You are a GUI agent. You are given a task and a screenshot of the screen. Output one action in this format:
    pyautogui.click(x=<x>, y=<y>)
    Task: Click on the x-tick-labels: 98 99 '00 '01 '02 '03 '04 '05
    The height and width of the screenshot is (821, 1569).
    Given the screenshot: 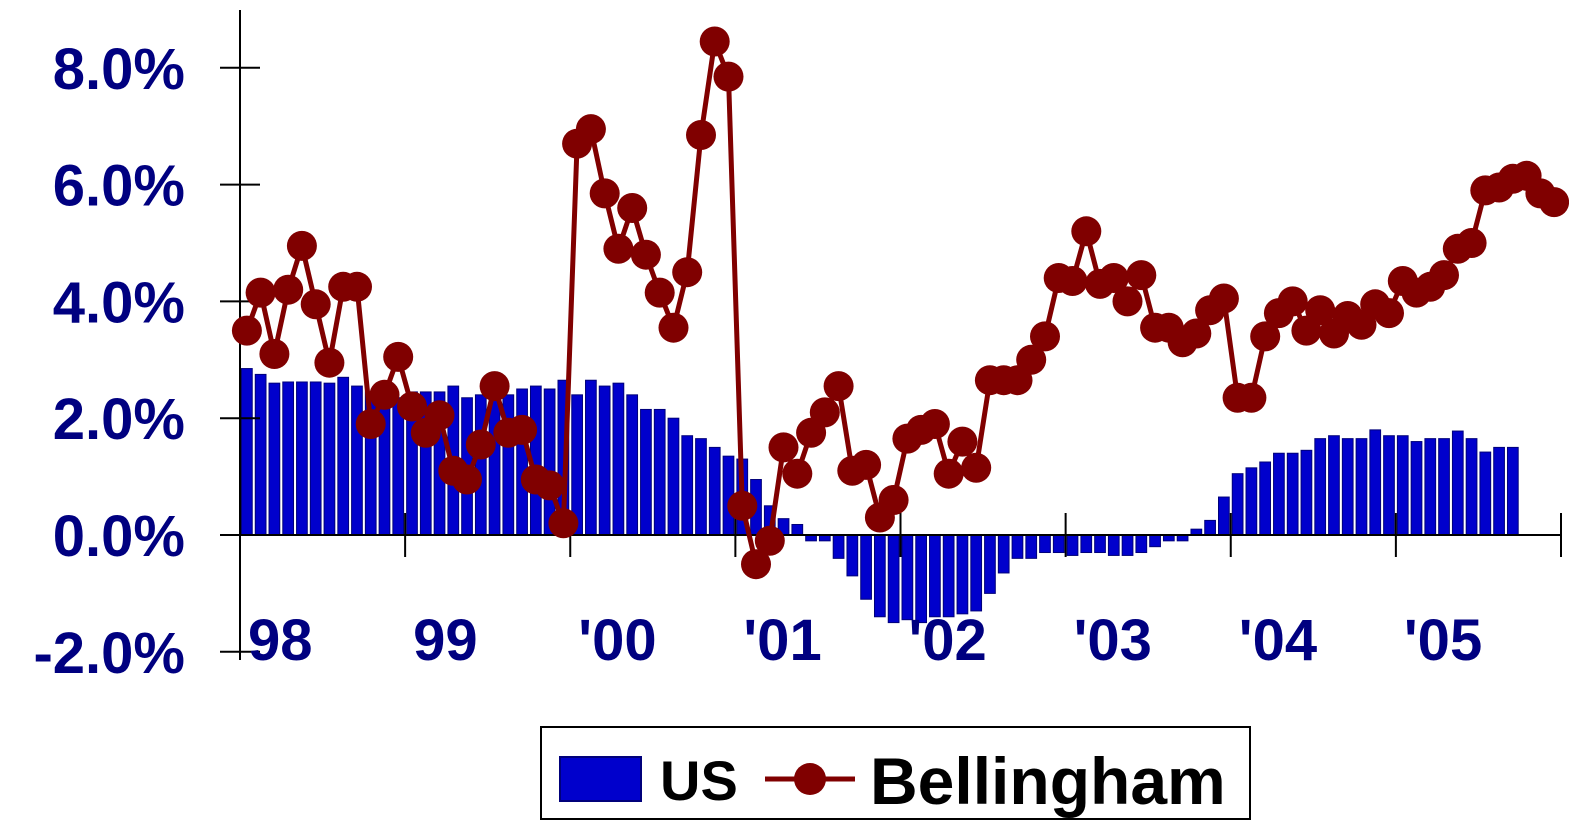 What is the action you would take?
    pyautogui.click(x=865, y=640)
    